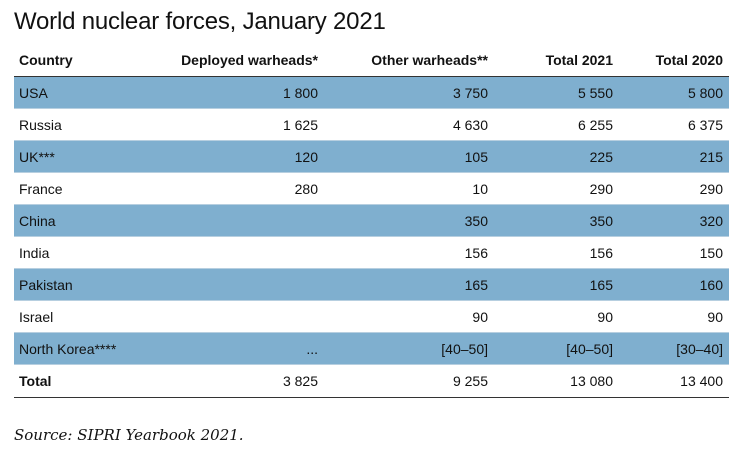 The image size is (750, 467). I want to click on total-2021-cell: 5 550, so click(556, 92).